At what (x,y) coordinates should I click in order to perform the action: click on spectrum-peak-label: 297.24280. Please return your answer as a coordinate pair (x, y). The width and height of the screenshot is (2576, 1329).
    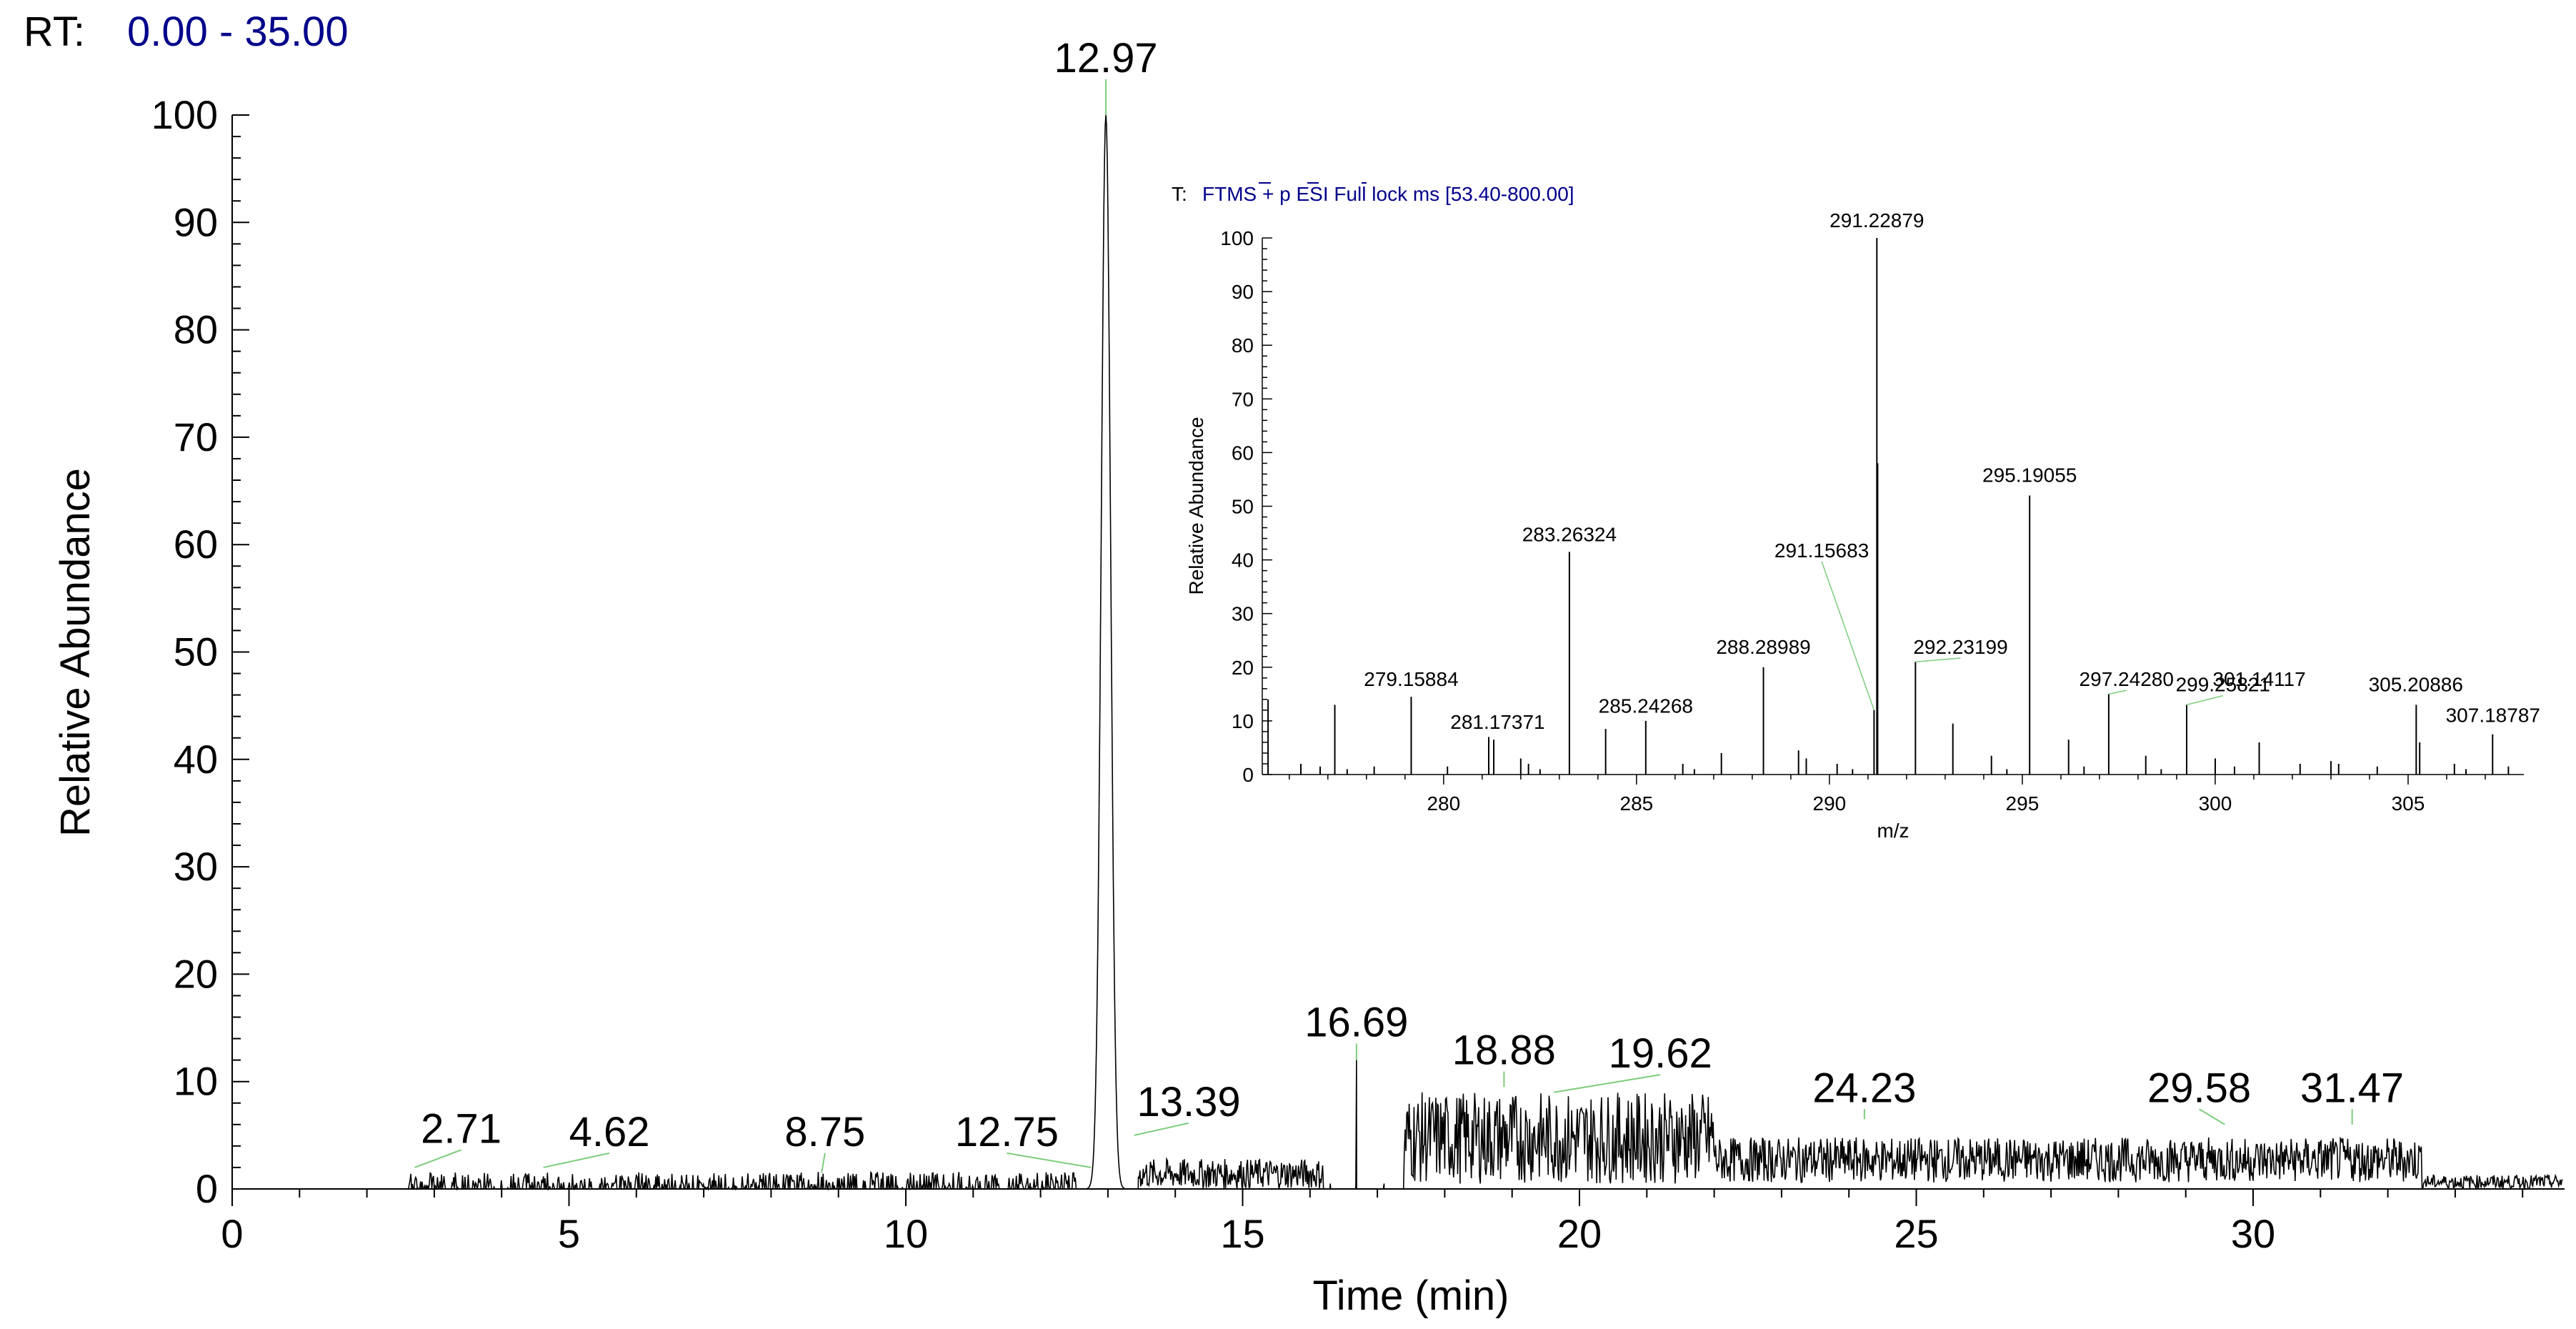
    Looking at the image, I should click on (2127, 679).